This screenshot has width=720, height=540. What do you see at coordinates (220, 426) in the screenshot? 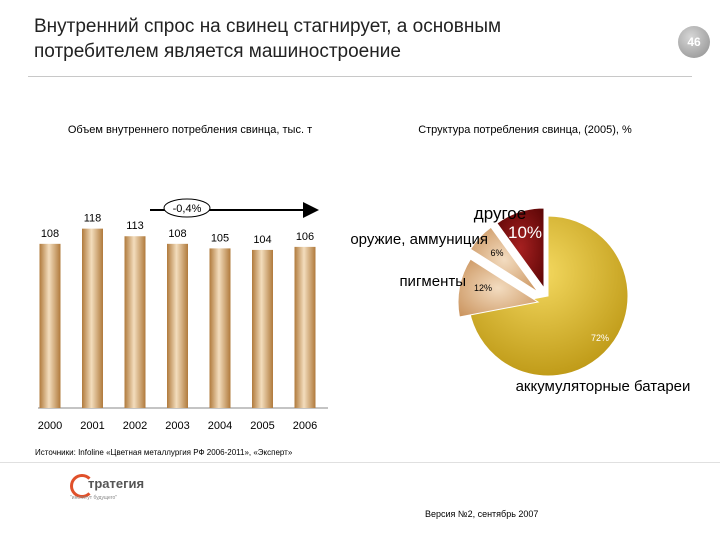
I see `bar-category-label: 2004` at bounding box center [220, 426].